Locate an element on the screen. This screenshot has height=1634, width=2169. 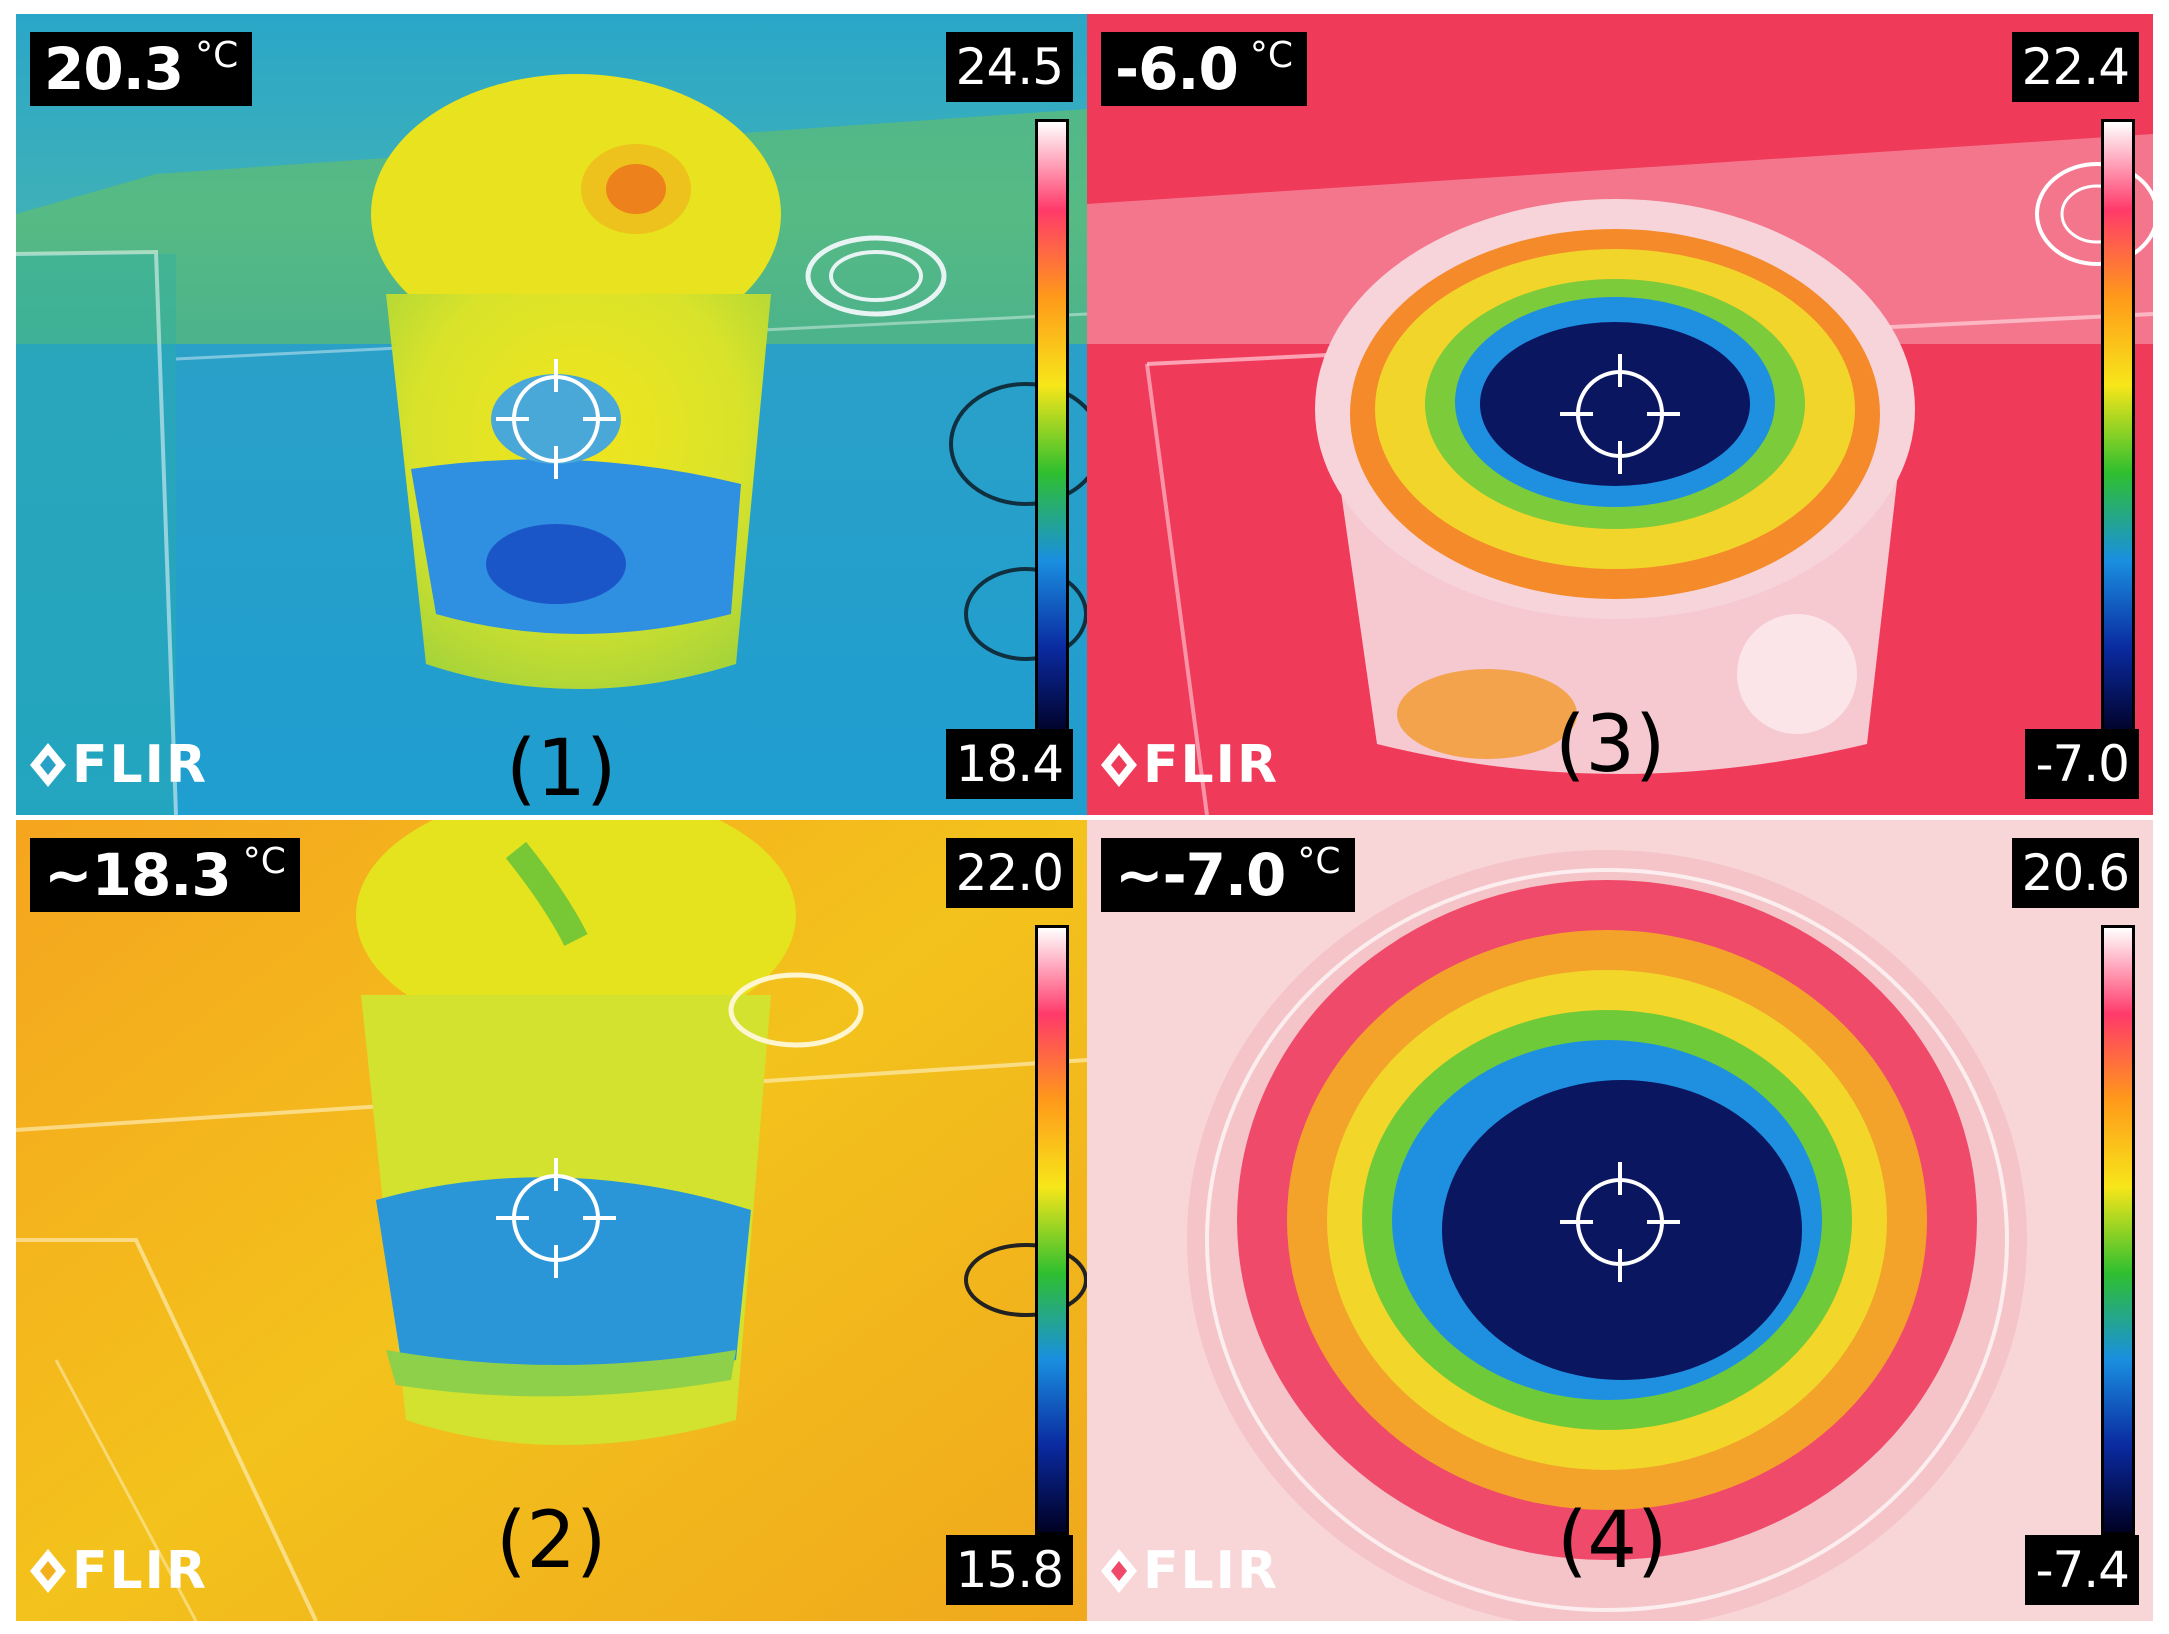
temperature-readout: -6.0 °C is located at coordinates (1204, 69).